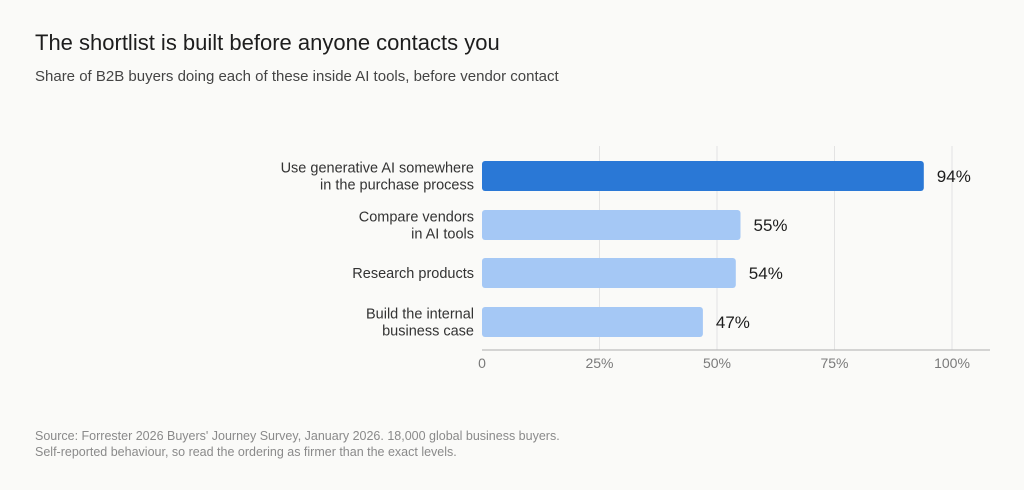 The height and width of the screenshot is (490, 1024). I want to click on category-label: Build the internal, so click(420, 315).